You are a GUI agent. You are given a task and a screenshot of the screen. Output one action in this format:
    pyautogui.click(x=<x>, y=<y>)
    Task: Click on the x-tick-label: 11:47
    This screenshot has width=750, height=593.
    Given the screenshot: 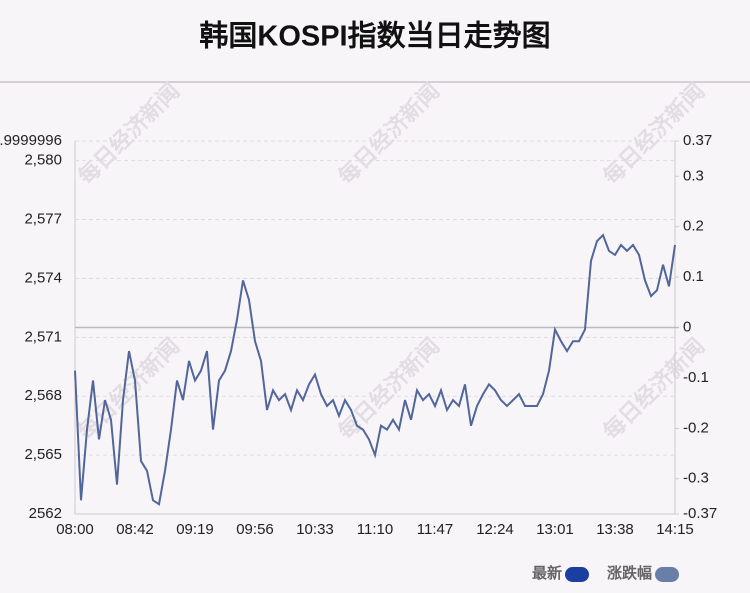 What is the action you would take?
    pyautogui.click(x=435, y=529)
    